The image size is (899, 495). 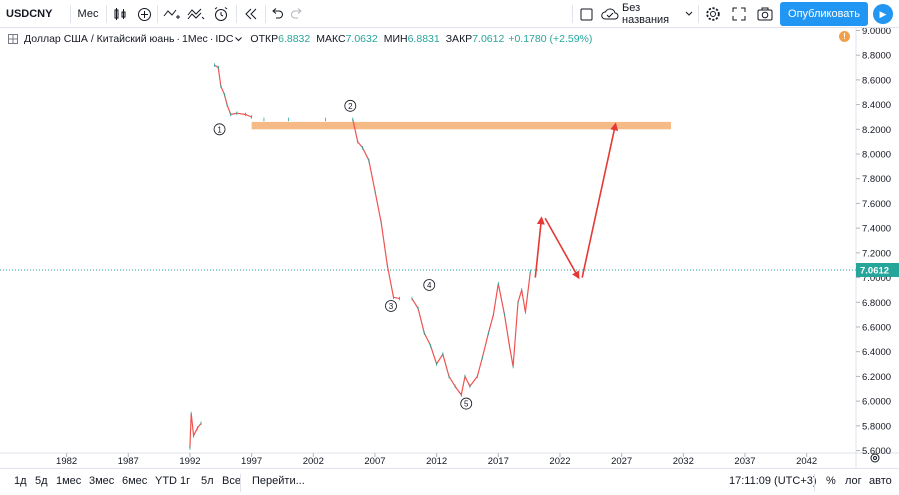 What do you see at coordinates (144, 14) in the screenshot?
I see `add-indicator-icon` at bounding box center [144, 14].